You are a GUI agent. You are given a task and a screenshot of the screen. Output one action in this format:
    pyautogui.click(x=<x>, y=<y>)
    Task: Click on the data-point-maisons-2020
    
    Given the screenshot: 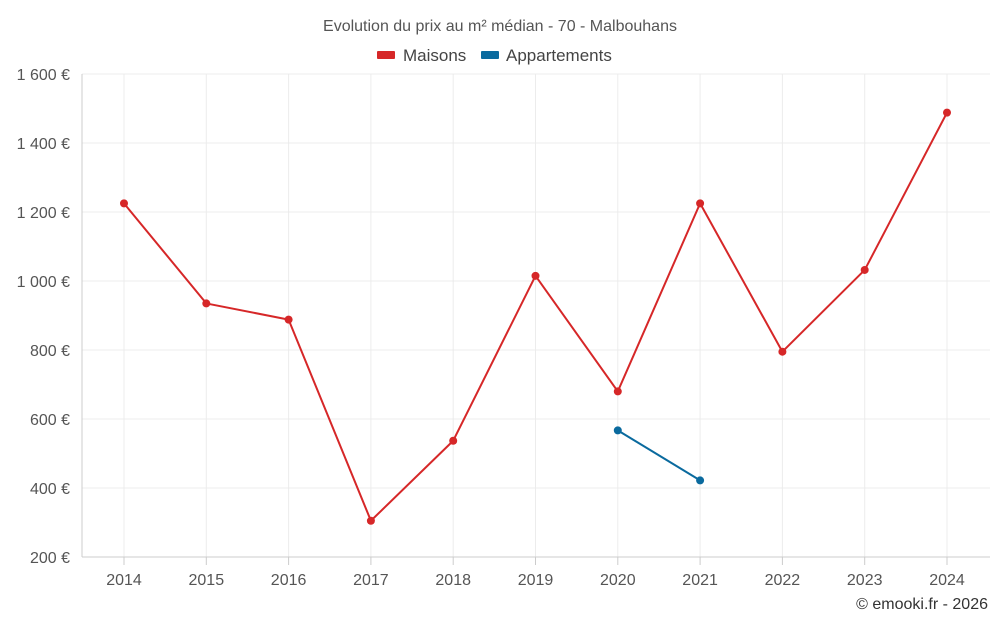 What is the action you would take?
    pyautogui.click(x=617, y=391)
    